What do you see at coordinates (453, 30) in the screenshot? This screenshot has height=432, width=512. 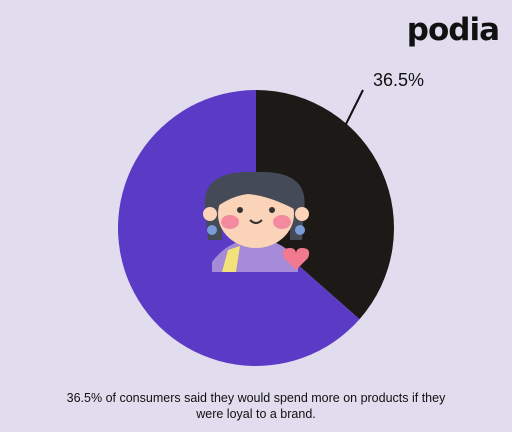 I see `logo: podia` at bounding box center [453, 30].